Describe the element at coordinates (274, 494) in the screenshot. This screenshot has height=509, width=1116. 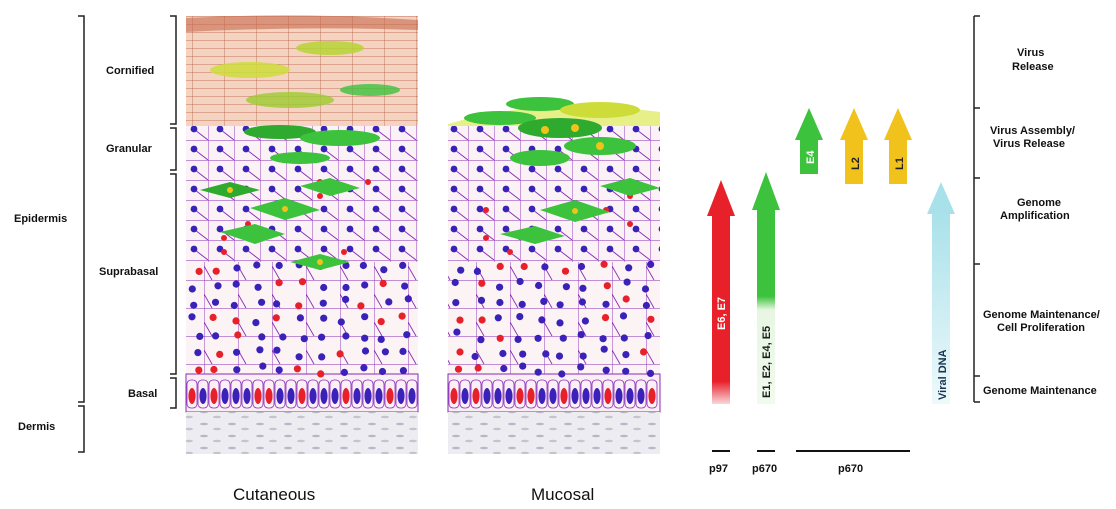
I see `caption-cutaneous: Cutaneous` at that location.